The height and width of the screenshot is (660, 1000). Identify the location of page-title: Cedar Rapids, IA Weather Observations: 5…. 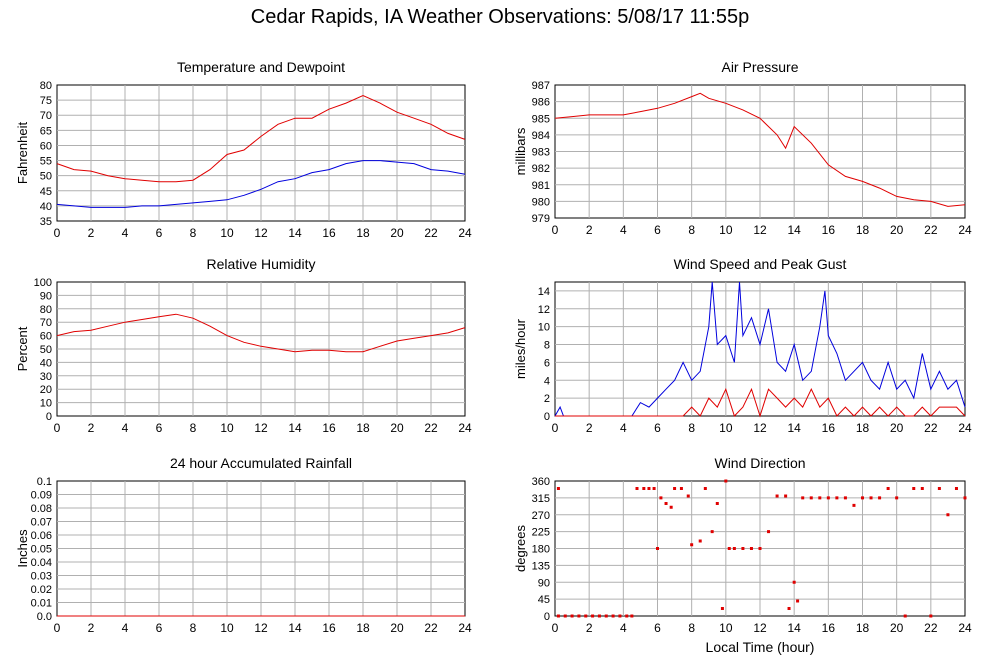
(500, 17).